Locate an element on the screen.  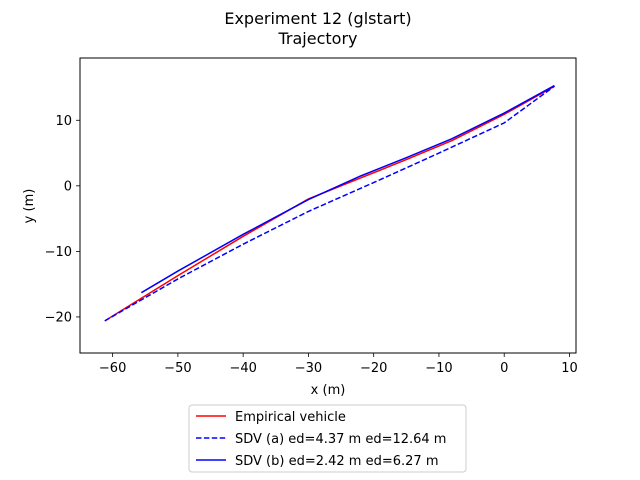
x-tick-label: −50 is located at coordinates (177, 368).